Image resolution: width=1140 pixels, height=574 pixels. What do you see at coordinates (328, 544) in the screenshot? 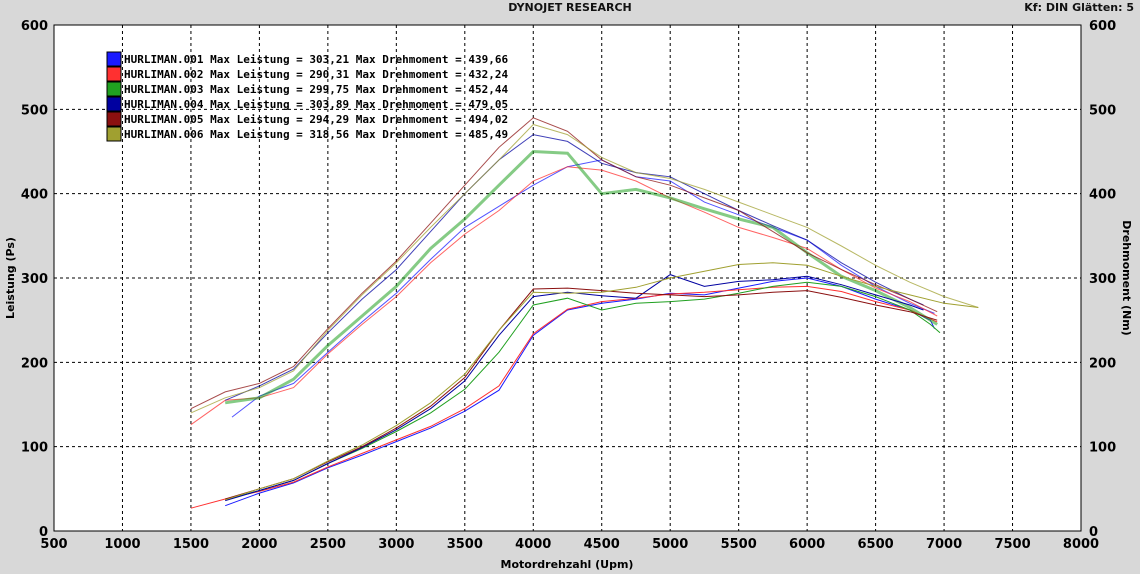
I see `x-tick-label: 2500` at bounding box center [328, 544].